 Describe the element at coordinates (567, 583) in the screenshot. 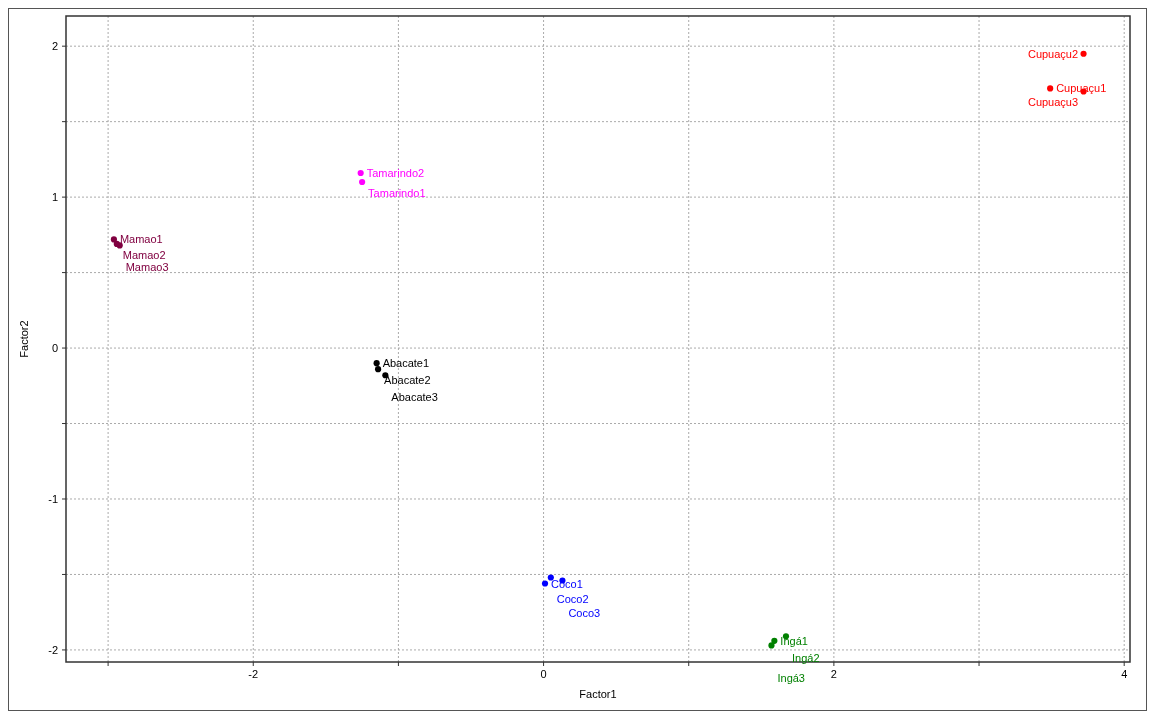

I see `annotation: Coco1` at that location.